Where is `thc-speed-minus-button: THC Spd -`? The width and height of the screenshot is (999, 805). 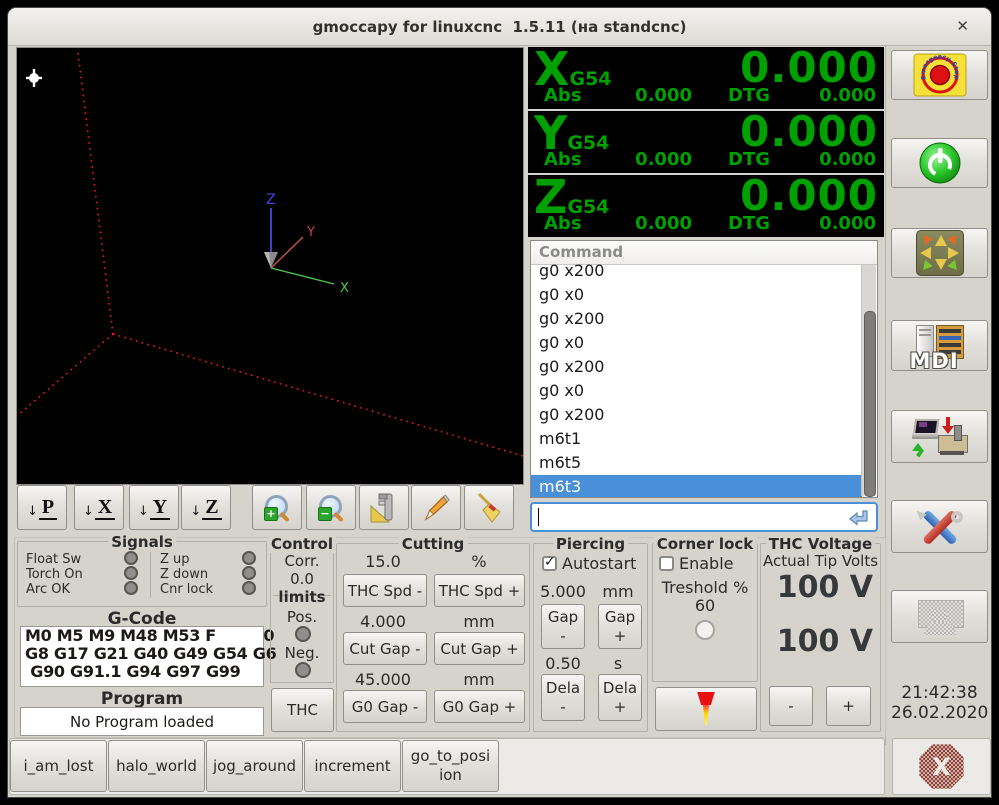
thc-speed-minus-button: THC Spd - is located at coordinates (385, 590).